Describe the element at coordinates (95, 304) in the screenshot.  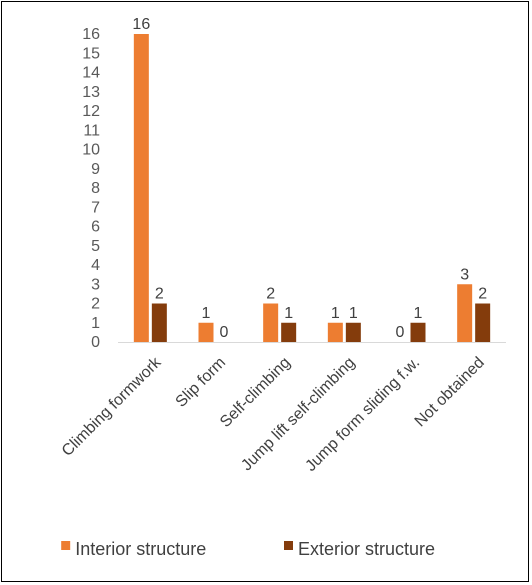
I see `y-tick-label: 2` at that location.